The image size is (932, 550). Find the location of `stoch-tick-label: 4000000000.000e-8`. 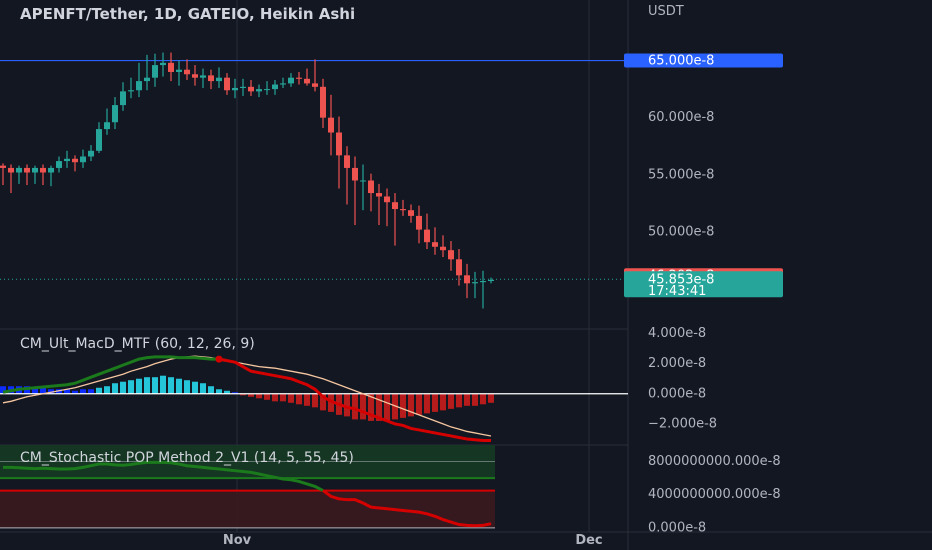

stoch-tick-label: 4000000000.000e-8 is located at coordinates (714, 494).